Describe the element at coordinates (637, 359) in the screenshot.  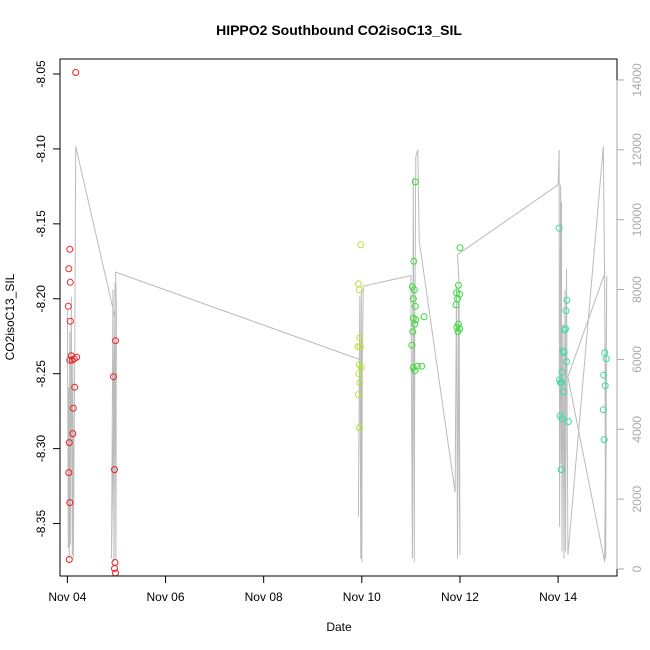
I see `right-y-tick-label: 6000` at that location.